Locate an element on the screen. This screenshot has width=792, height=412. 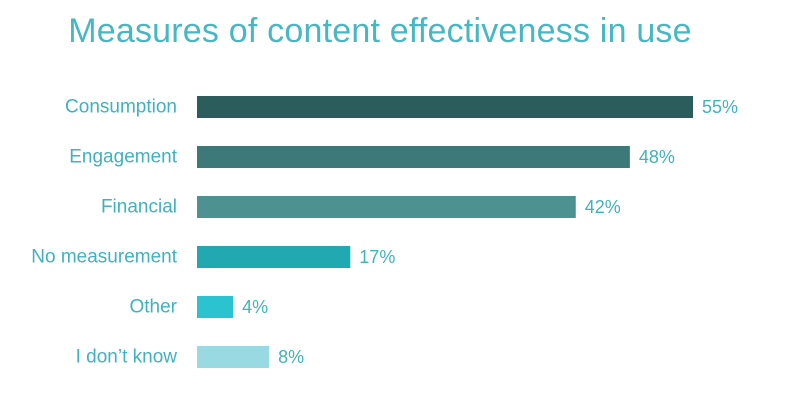
value-label-financial: 42% is located at coordinates (603, 207).